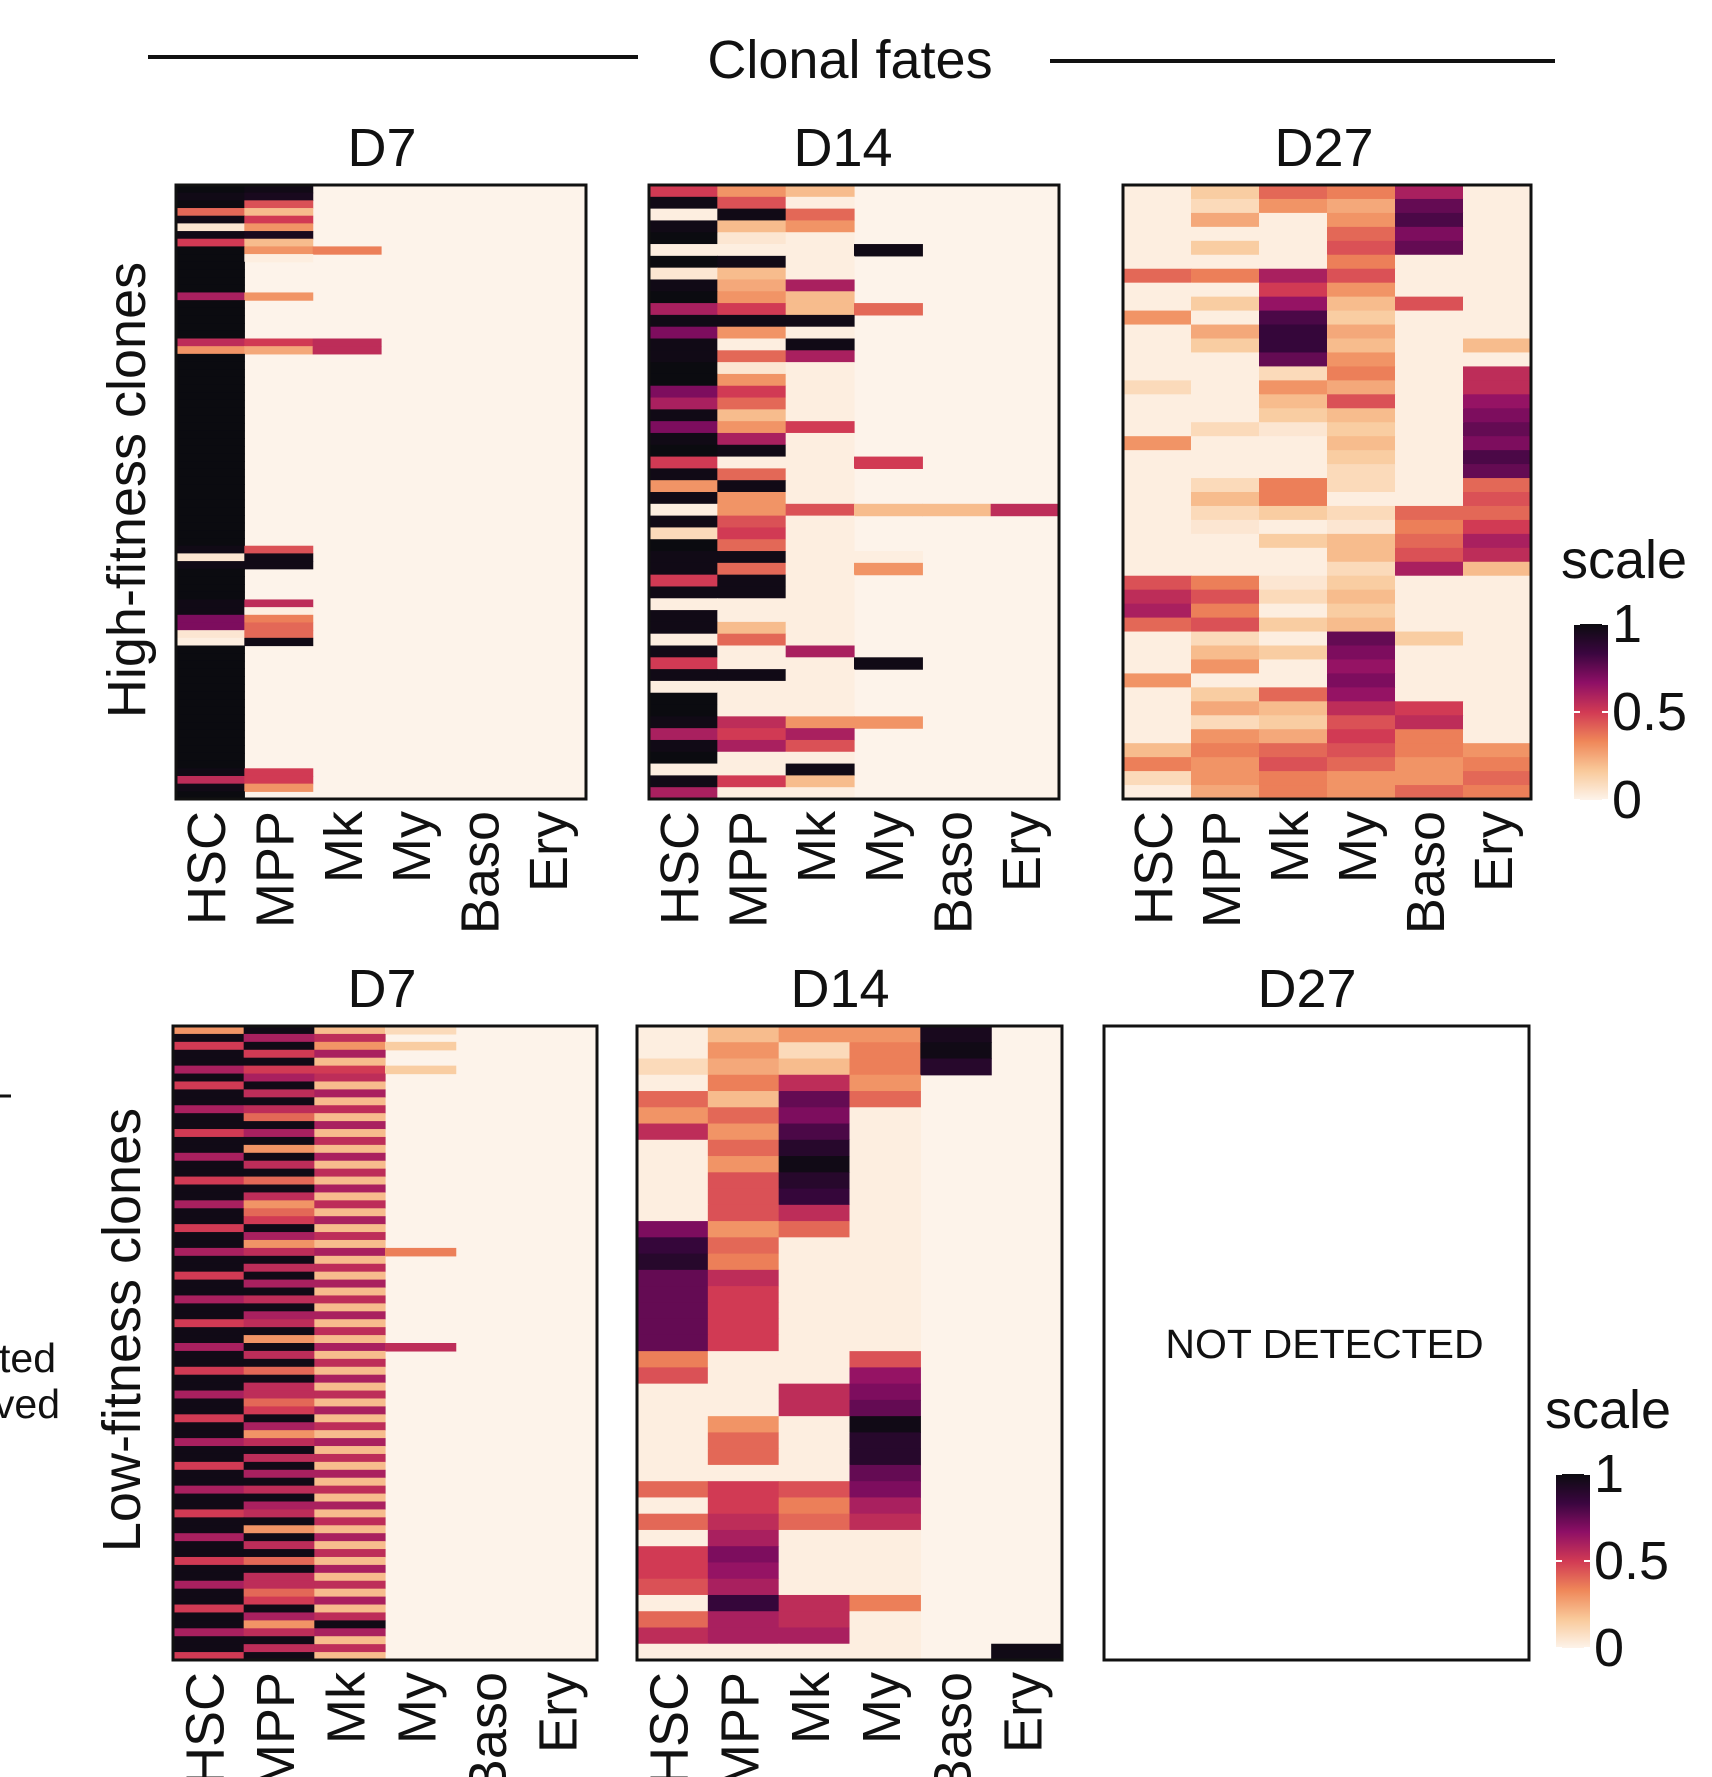 Image resolution: width=1712 pixels, height=1777 pixels. What do you see at coordinates (381, 148) in the screenshot?
I see `panel-title-high-d7: D7` at bounding box center [381, 148].